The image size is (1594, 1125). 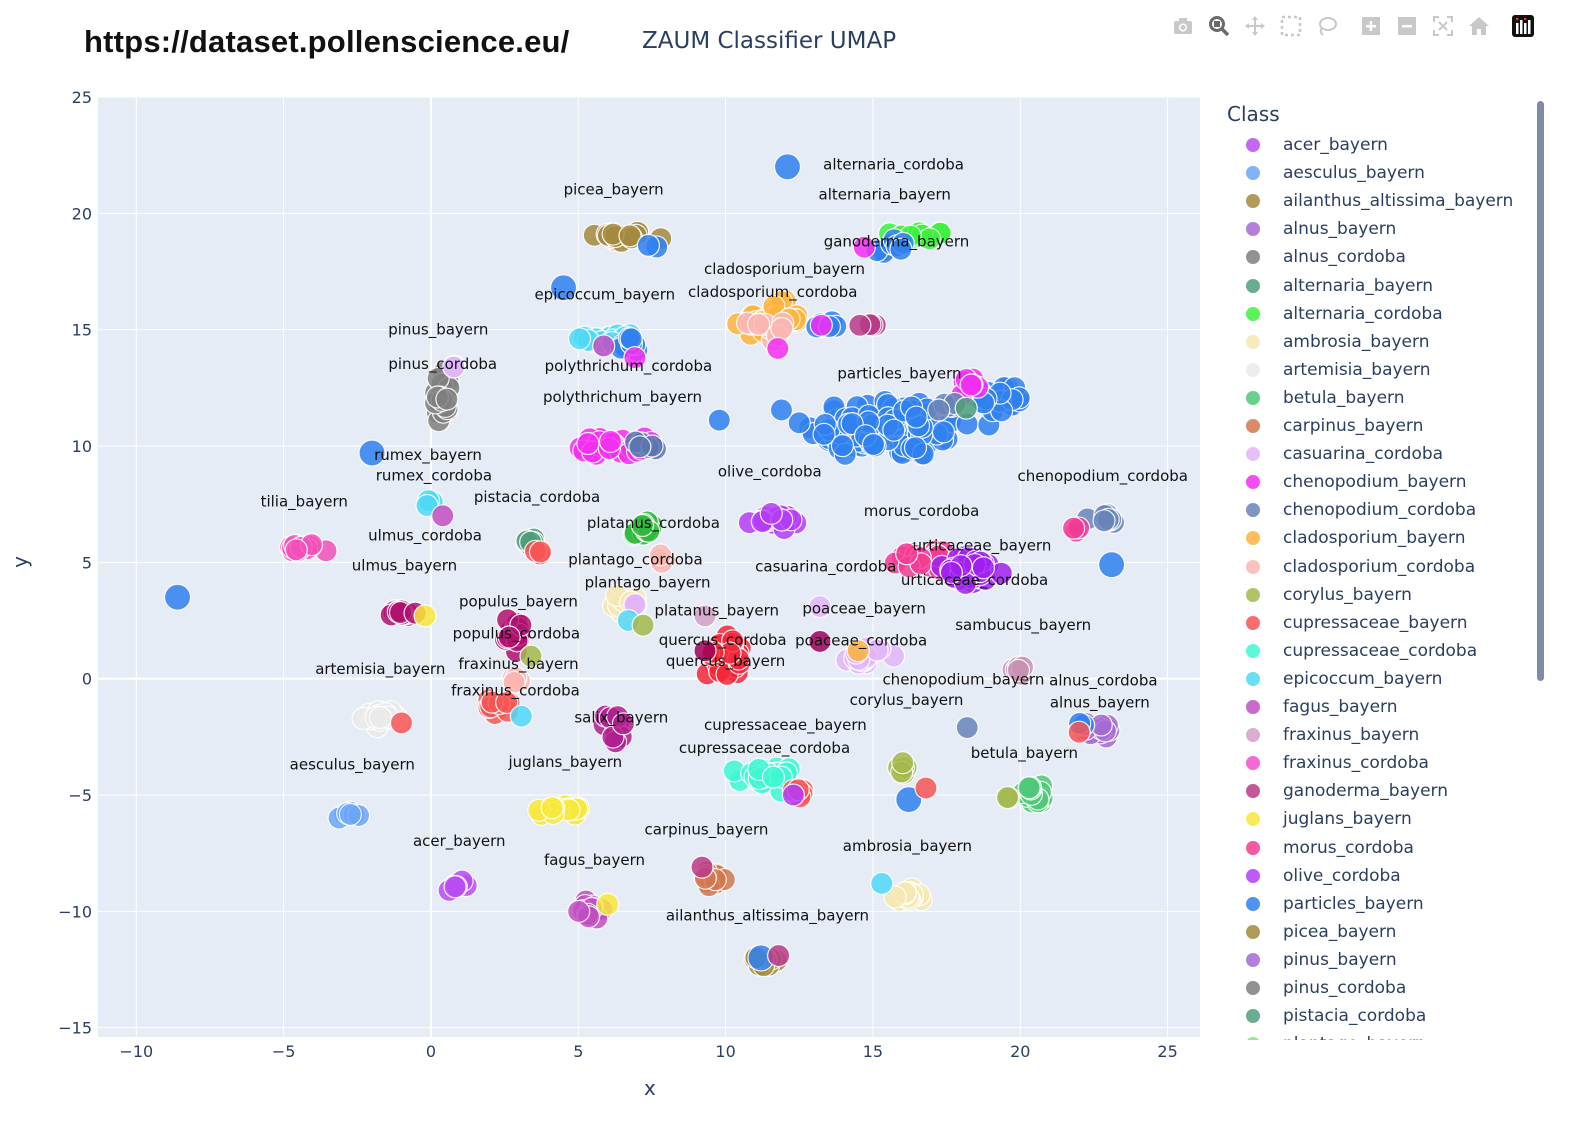 What do you see at coordinates (1314, 848) in the screenshot?
I see `legend-item: morus_cordoba` at bounding box center [1314, 848].